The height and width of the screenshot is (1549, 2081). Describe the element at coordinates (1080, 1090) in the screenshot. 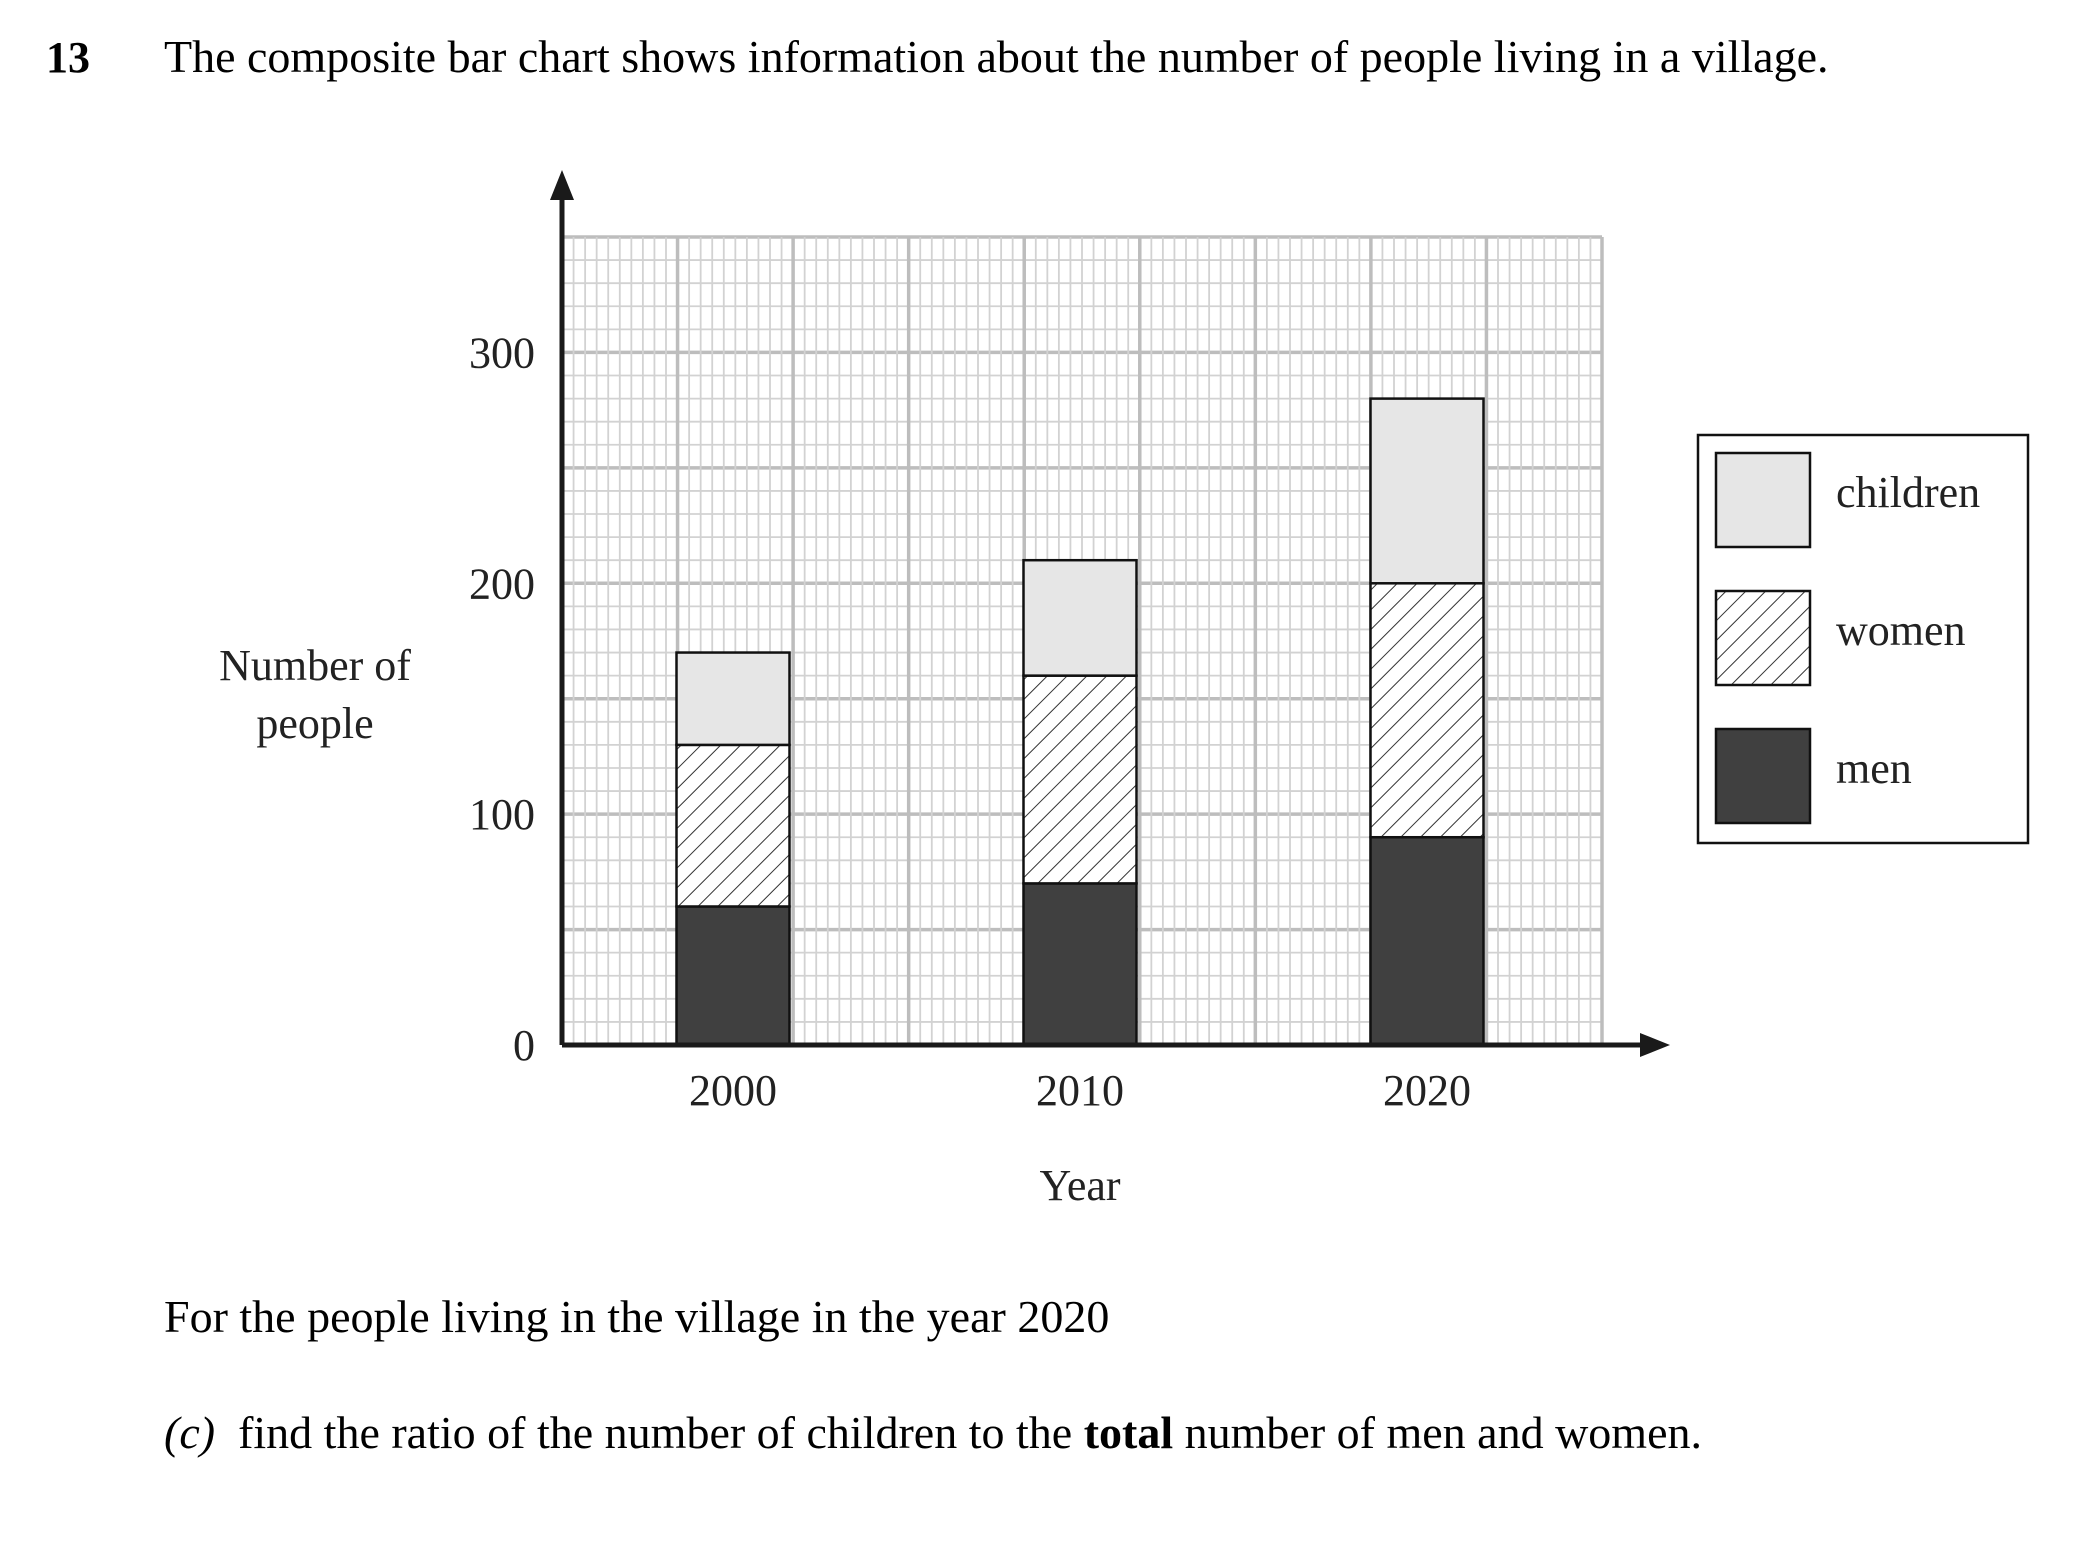

I see `x-tick-label: 2010` at that location.